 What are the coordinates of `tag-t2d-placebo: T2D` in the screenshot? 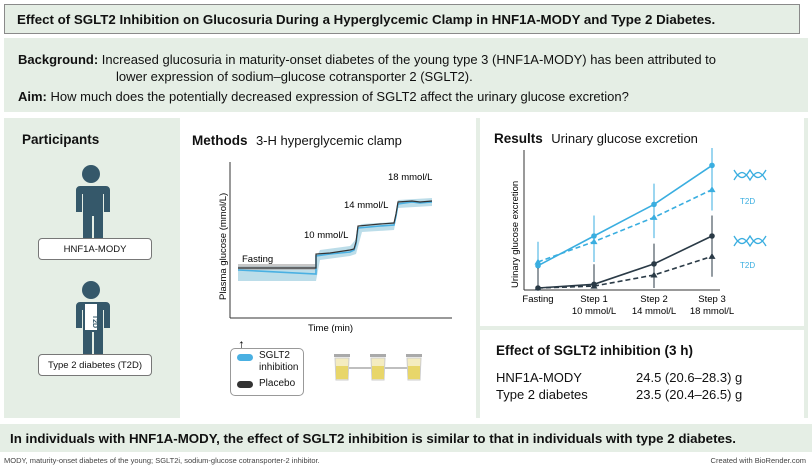 It's located at (747, 265).